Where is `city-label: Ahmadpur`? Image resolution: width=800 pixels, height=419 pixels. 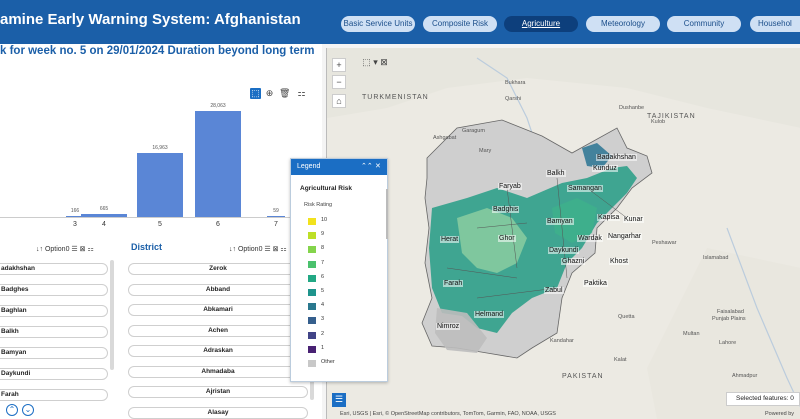 city-label: Ahmadpur is located at coordinates (745, 376).